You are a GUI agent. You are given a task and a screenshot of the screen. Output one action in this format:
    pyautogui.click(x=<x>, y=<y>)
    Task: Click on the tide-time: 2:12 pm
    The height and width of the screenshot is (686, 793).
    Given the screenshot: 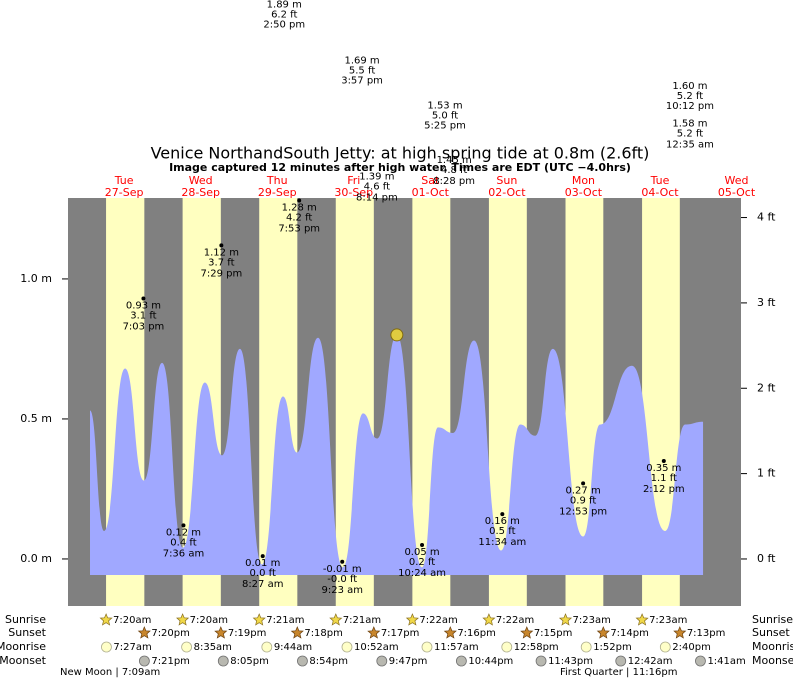 What is the action you would take?
    pyautogui.click(x=664, y=489)
    